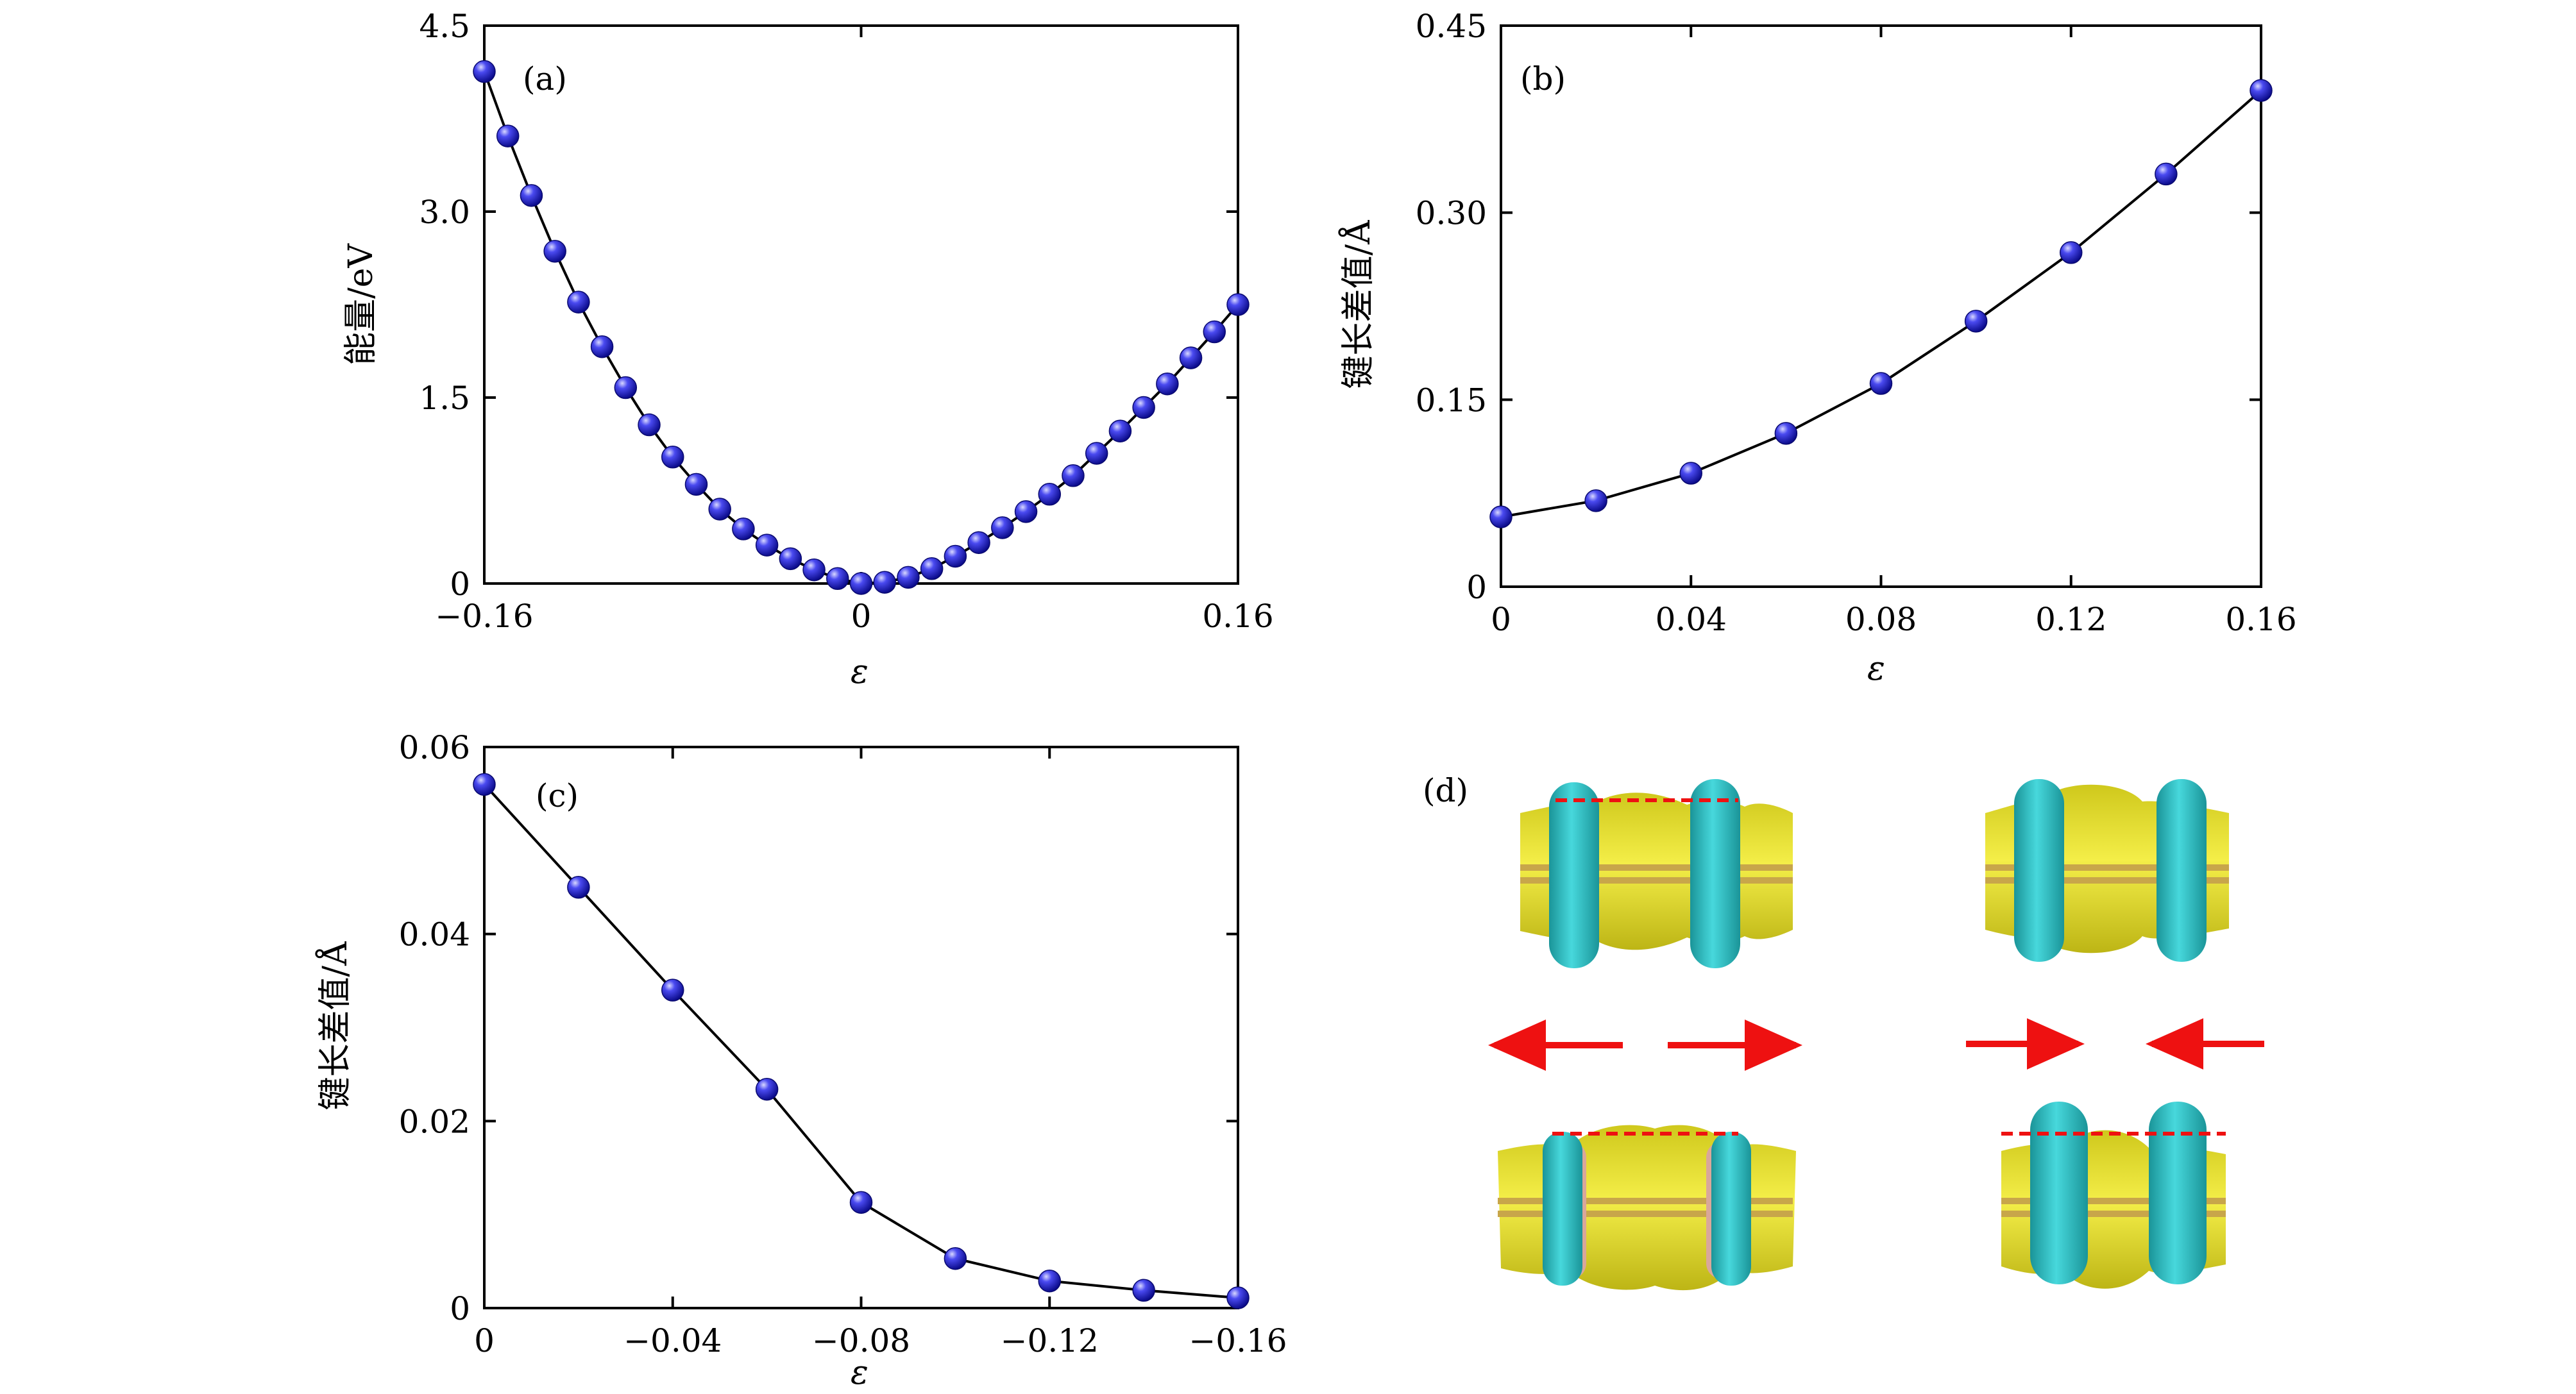  Describe the element at coordinates (1543, 78) in the screenshot. I see `panel-b-label: (b)` at that location.